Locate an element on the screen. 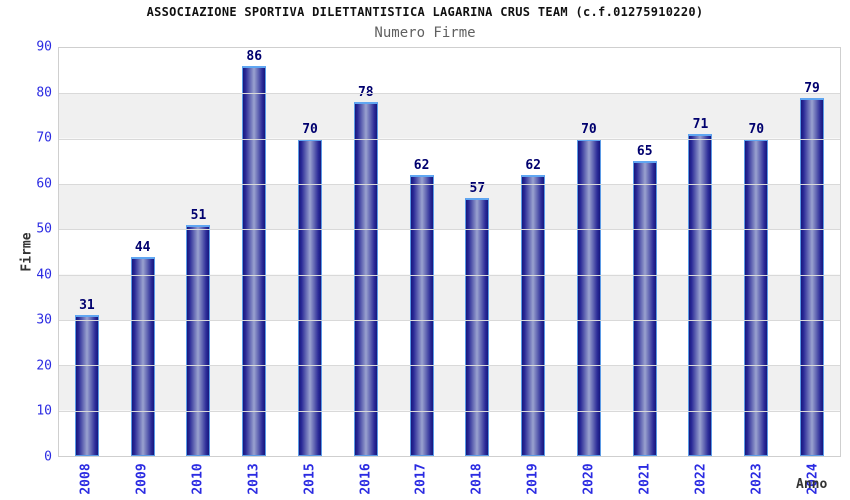 This screenshot has width=850, height=500. bar-value-label: 65 is located at coordinates (644, 152).